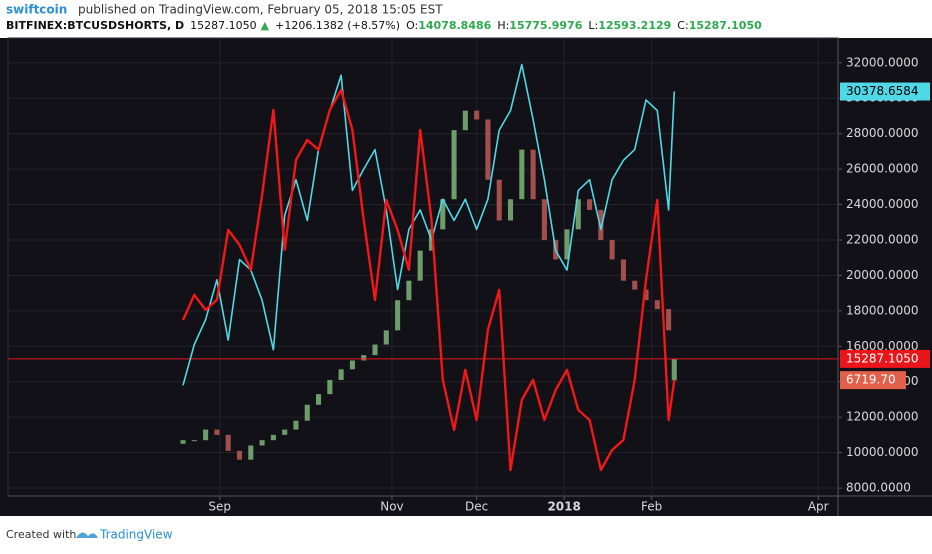 The height and width of the screenshot is (554, 932). What do you see at coordinates (651, 507) in the screenshot?
I see `x-tick-label: Feb` at bounding box center [651, 507].